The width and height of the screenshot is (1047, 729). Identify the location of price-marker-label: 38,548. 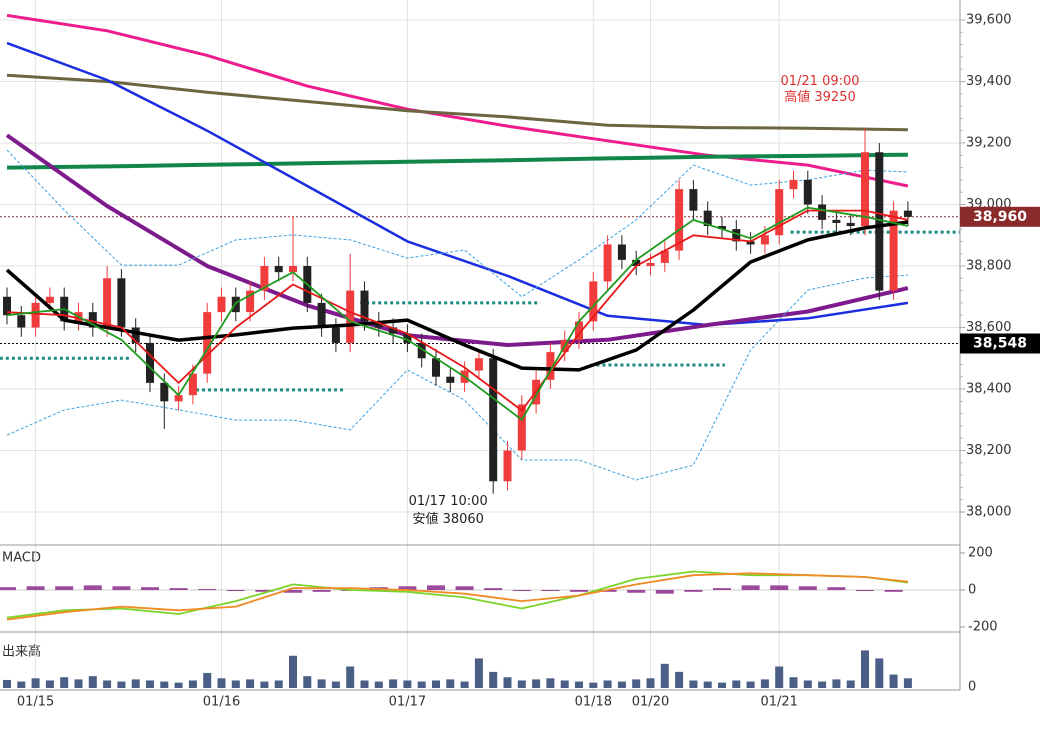
(1000, 343).